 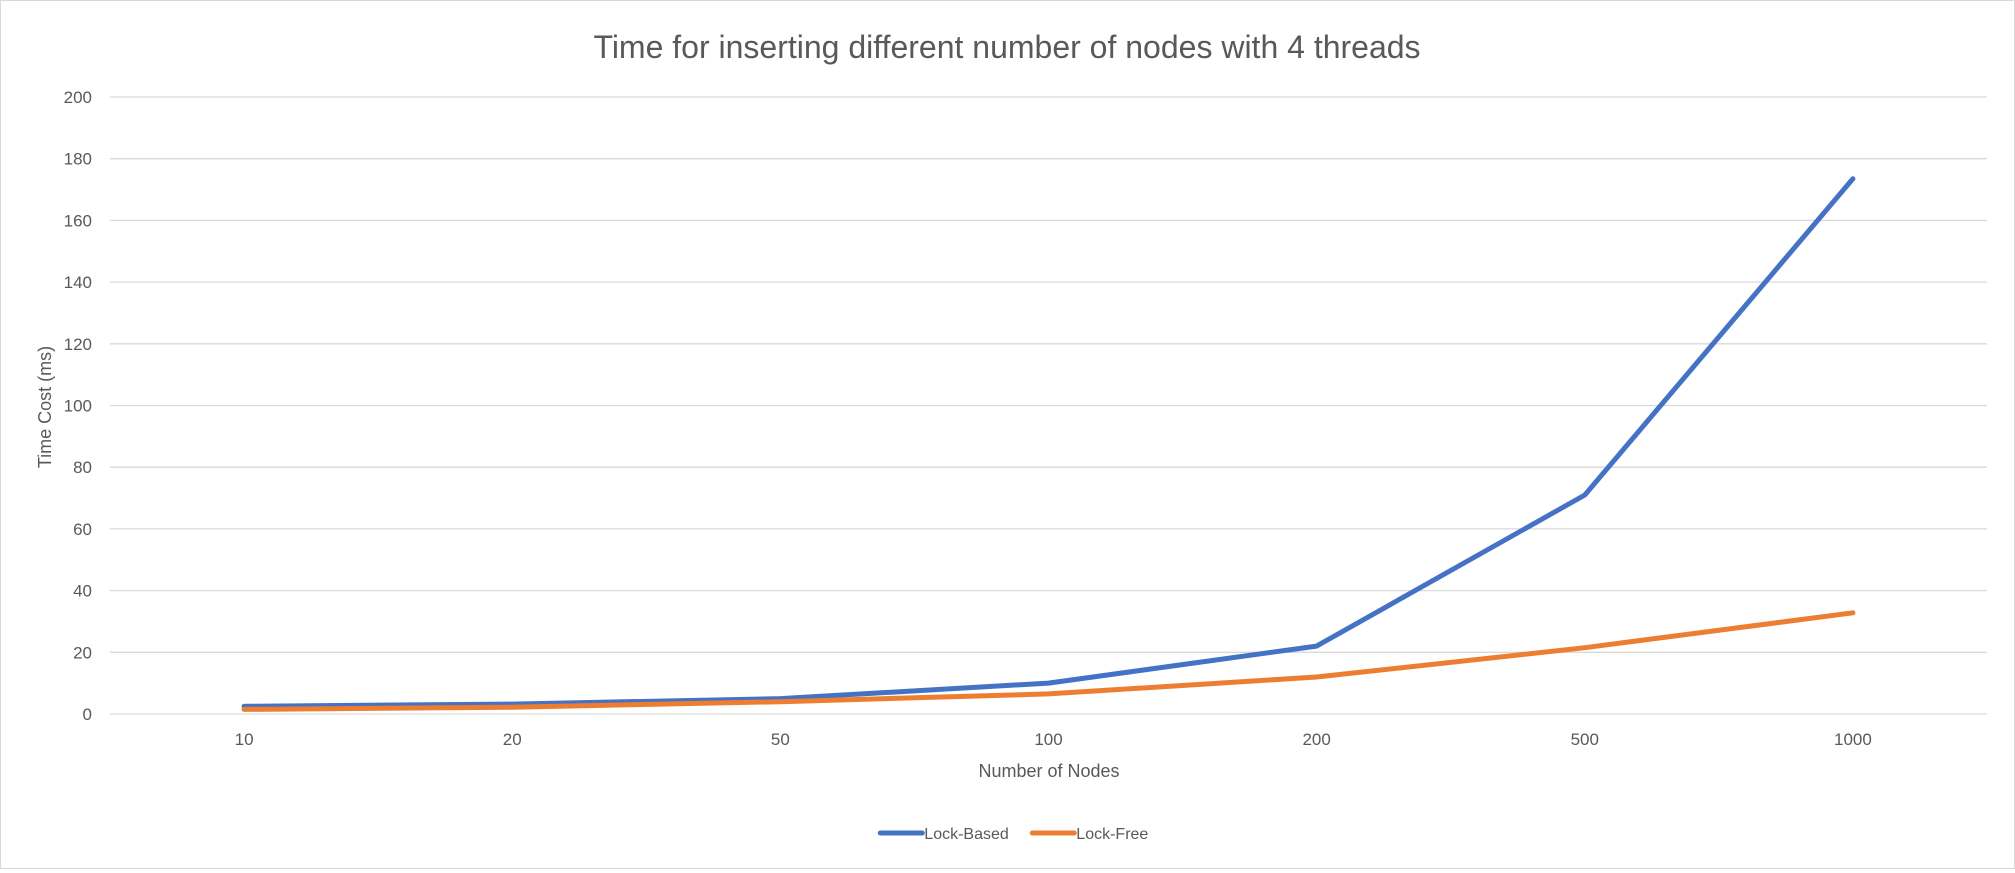 I want to click on y-tick-label: 140, so click(x=78, y=282).